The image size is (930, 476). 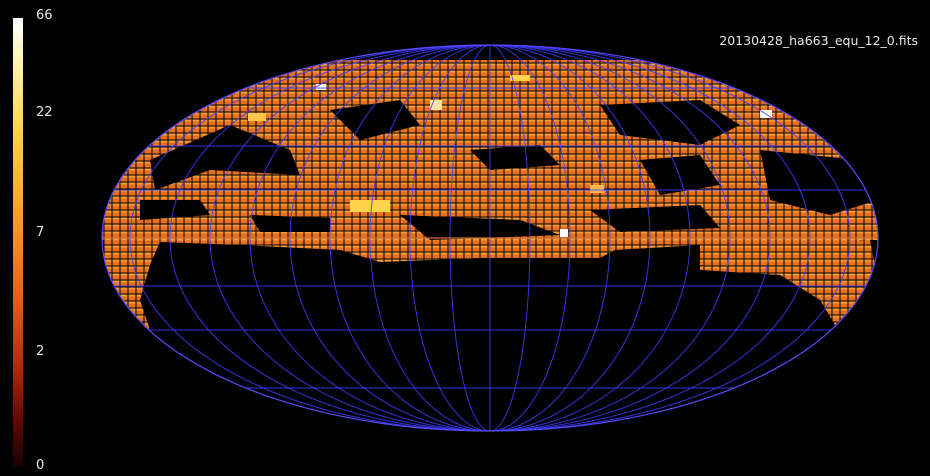 What do you see at coordinates (132, 285) in the screenshot?
I see `coverage-south-west` at bounding box center [132, 285].